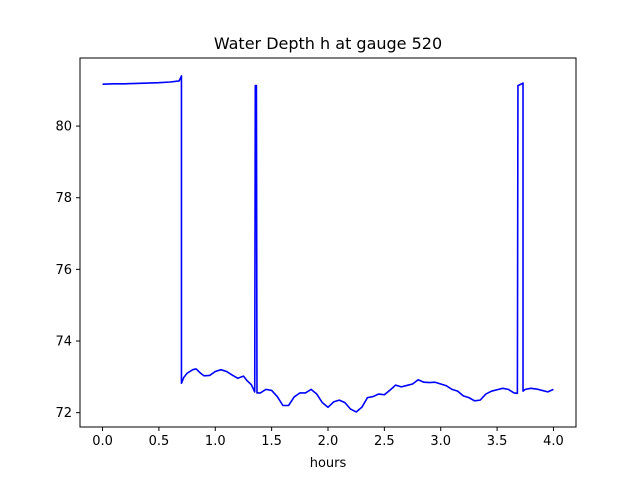  Describe the element at coordinates (328, 463) in the screenshot. I see `x-axis-label: hours` at that location.